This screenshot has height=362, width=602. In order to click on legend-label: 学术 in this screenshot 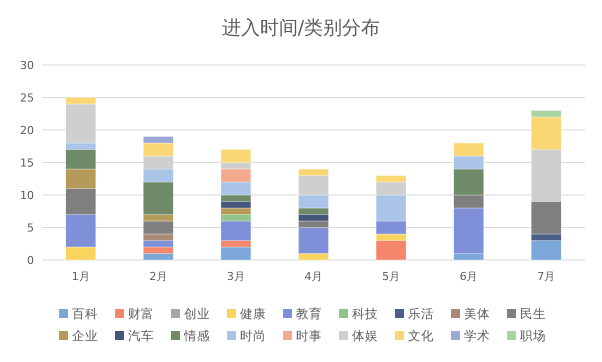, I will do `click(477, 335)`.